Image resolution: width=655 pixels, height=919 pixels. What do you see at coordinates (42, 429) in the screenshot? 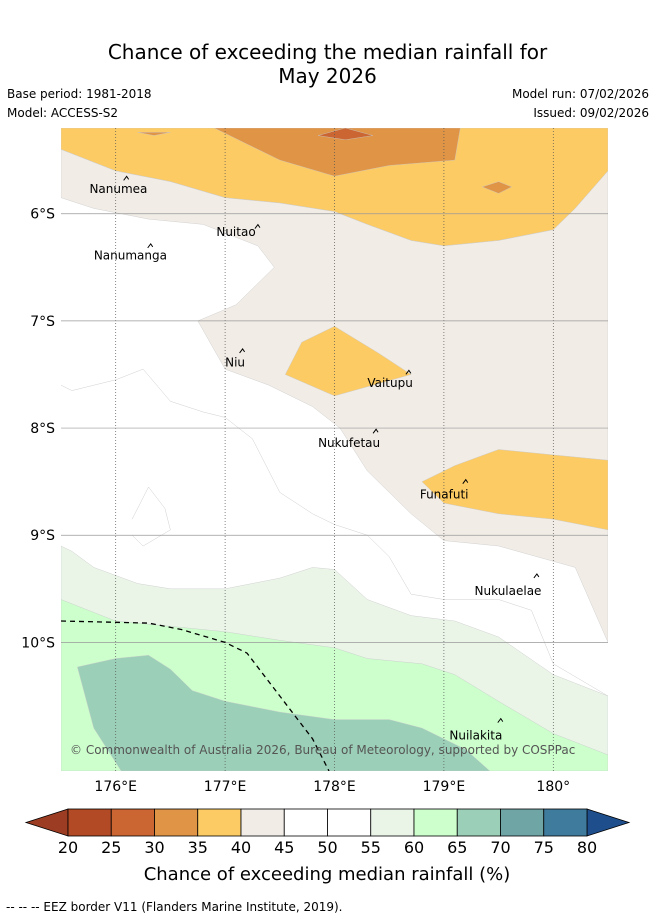
I see `y-tick-8: 8°S` at bounding box center [42, 429].